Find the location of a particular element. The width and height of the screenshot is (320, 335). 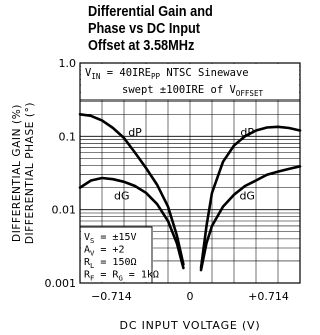

params-box-border is located at coordinates (116, 254).